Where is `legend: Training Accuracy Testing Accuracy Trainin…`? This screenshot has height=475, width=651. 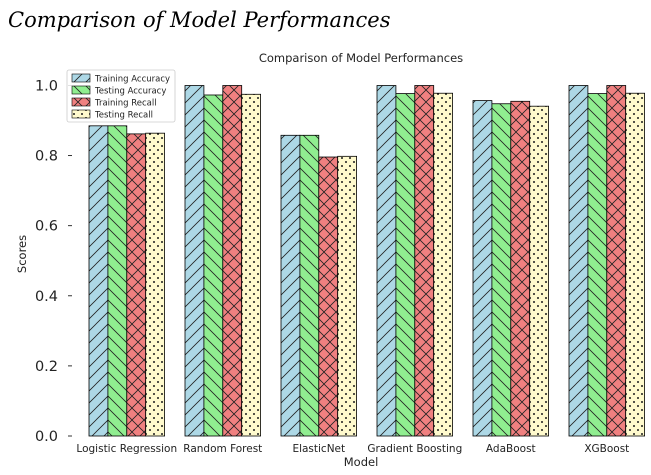 legend: Training Accuracy Testing Accuracy Trainin… is located at coordinates (121, 96).